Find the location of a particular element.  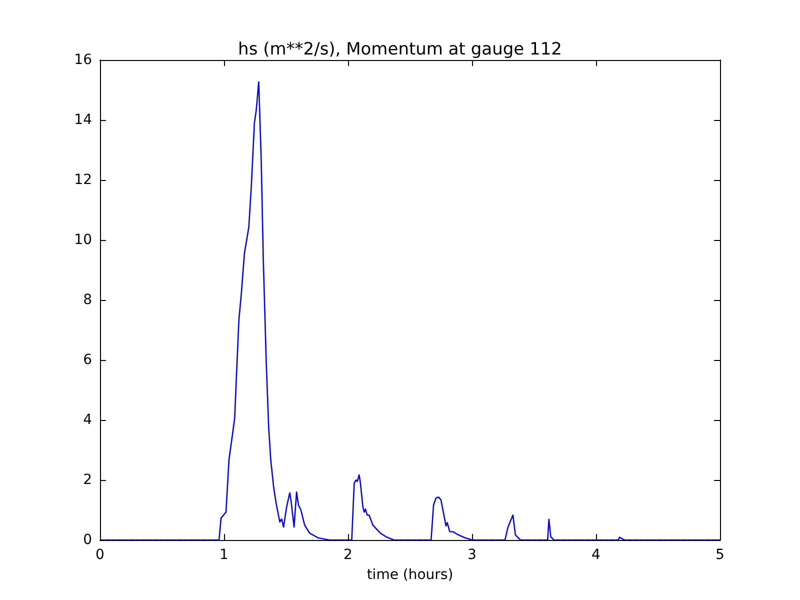

y-tick-label: 2 is located at coordinates (87, 480).